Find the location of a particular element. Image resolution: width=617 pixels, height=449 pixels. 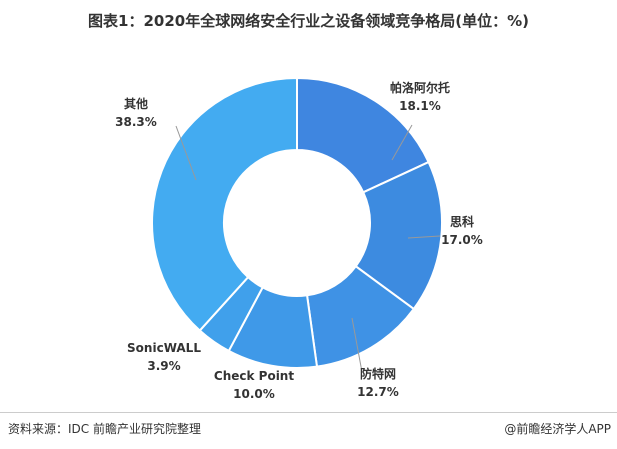

category-label: 其他 is located at coordinates (136, 103).